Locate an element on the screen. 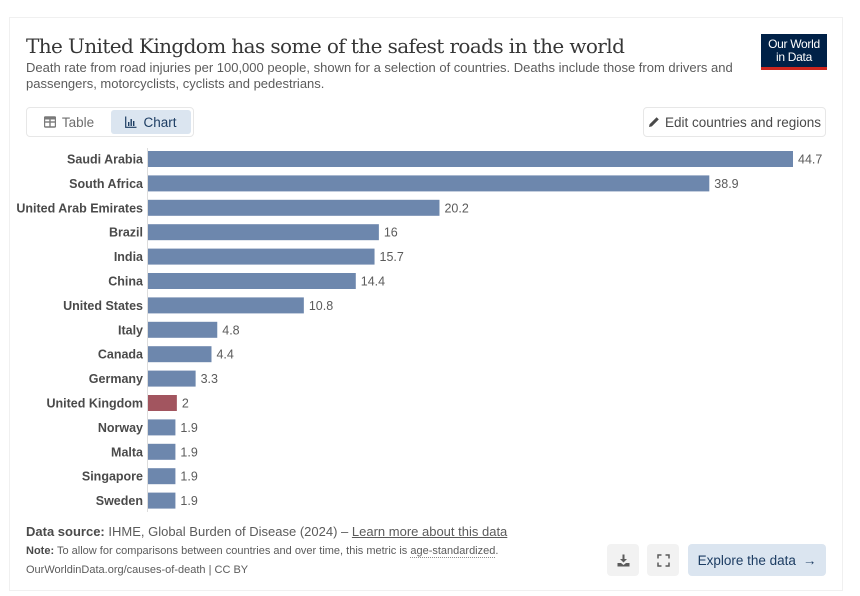  source-text: IHME, Global Burden of Disease (2024) – is located at coordinates (228, 531).